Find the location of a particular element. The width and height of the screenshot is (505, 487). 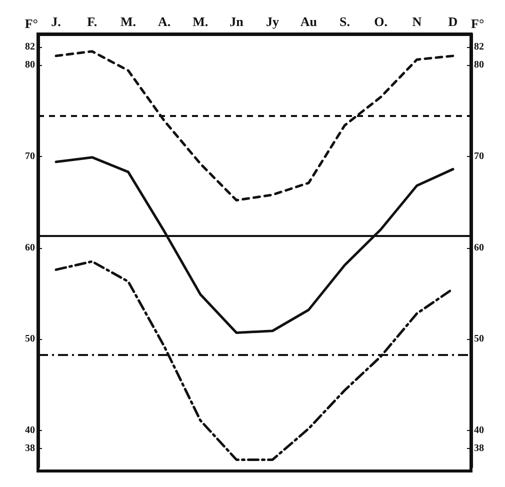

y2-tick-label: 38 is located at coordinates (479, 448).